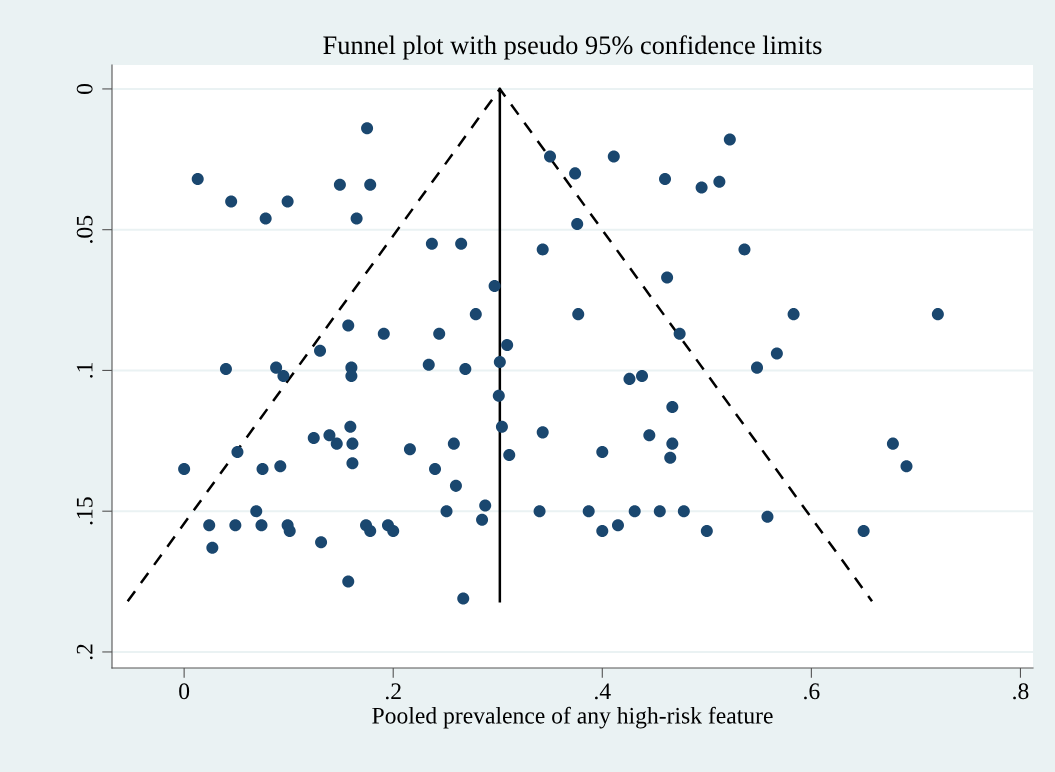  I want to click on y-tick-label: .05, so click(84, 229).